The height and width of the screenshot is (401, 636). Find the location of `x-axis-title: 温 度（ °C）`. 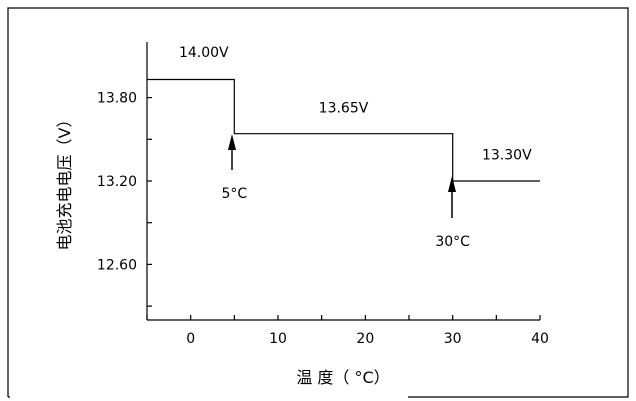

x-axis-title: 温 度（ °C） is located at coordinates (342, 377).